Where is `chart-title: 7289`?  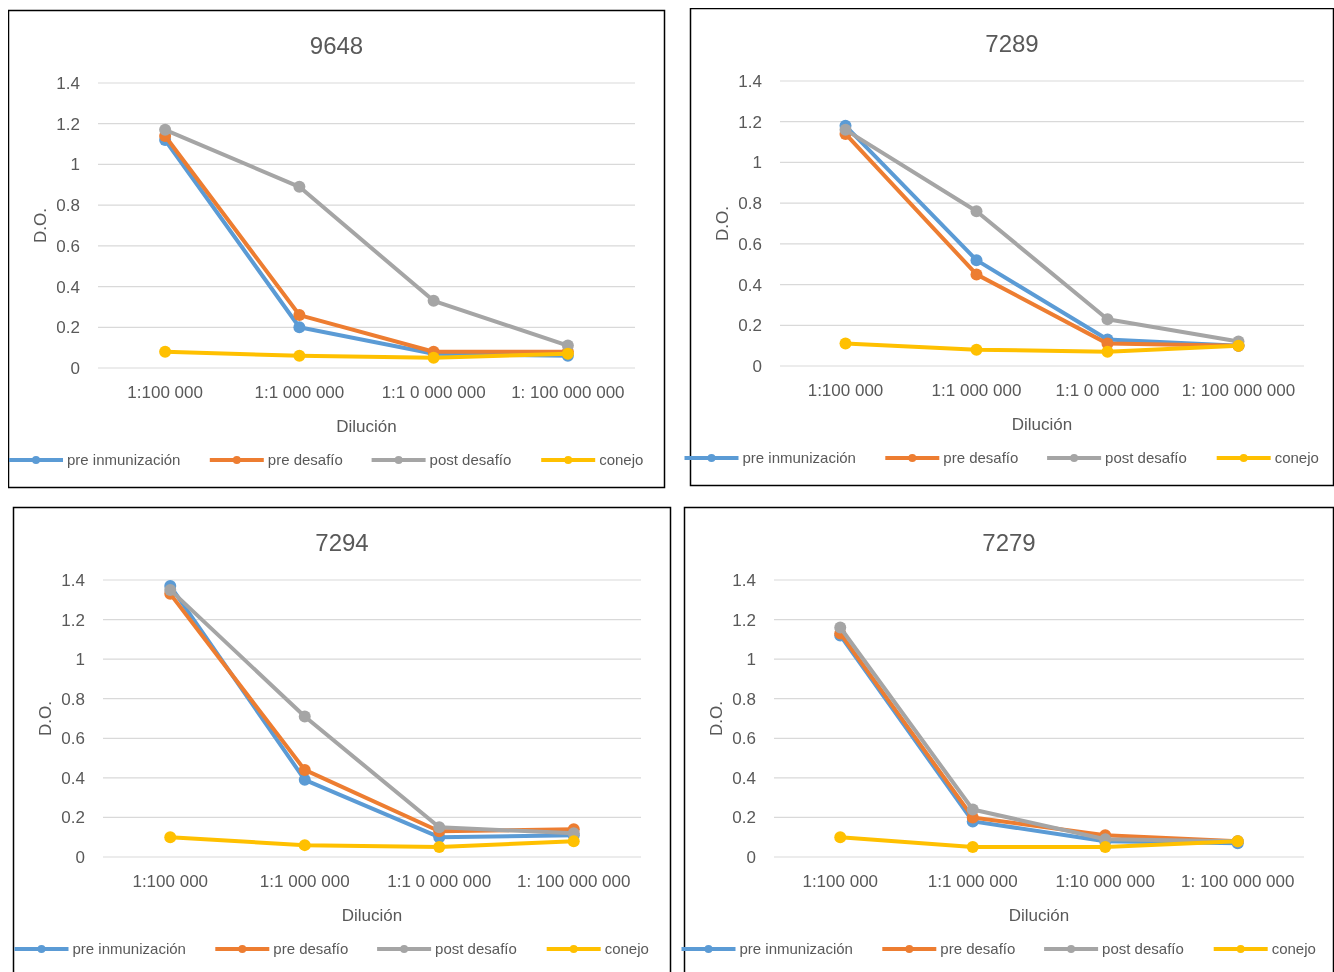
chart-title: 7289 is located at coordinates (1012, 43).